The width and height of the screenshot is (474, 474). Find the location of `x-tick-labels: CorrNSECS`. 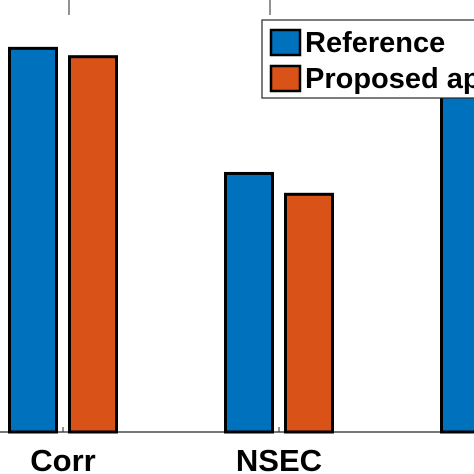

x-tick-labels: CorrNSECS is located at coordinates (176, 458).